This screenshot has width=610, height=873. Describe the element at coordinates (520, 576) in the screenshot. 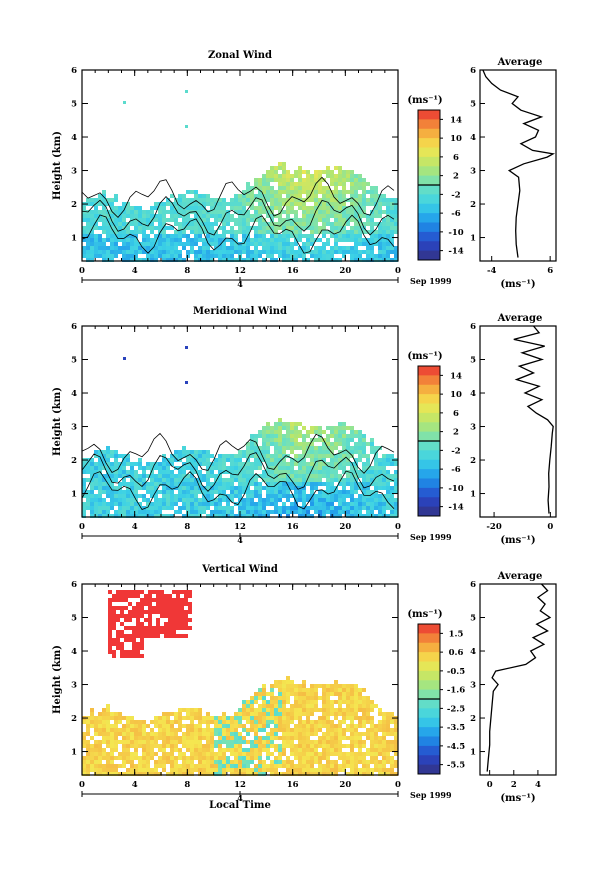

I see `profile-title: Average` at that location.